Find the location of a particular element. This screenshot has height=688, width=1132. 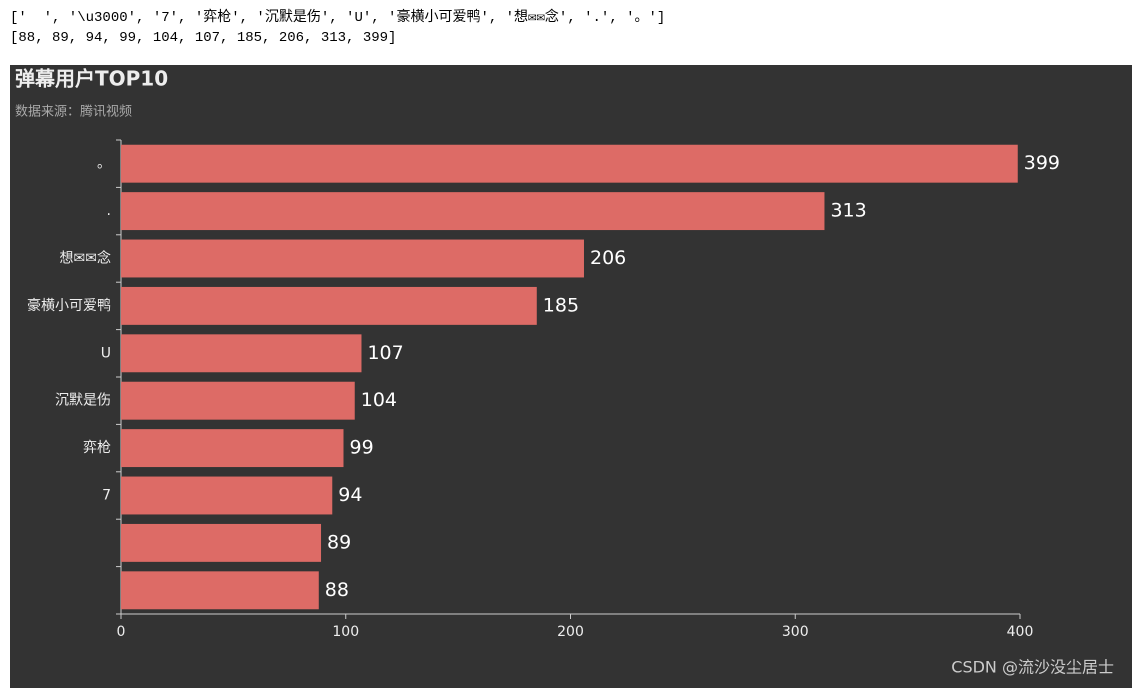

x-tick-label: 300 is located at coordinates (795, 632).